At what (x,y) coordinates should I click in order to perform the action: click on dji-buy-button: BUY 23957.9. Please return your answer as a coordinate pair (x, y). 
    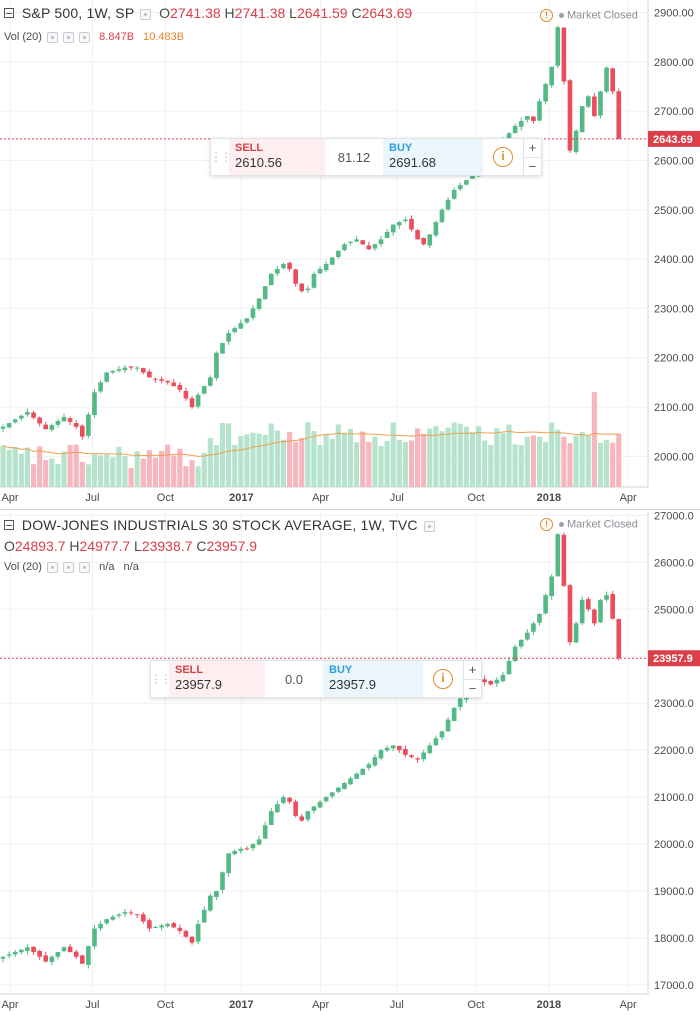
    Looking at the image, I should click on (373, 679).